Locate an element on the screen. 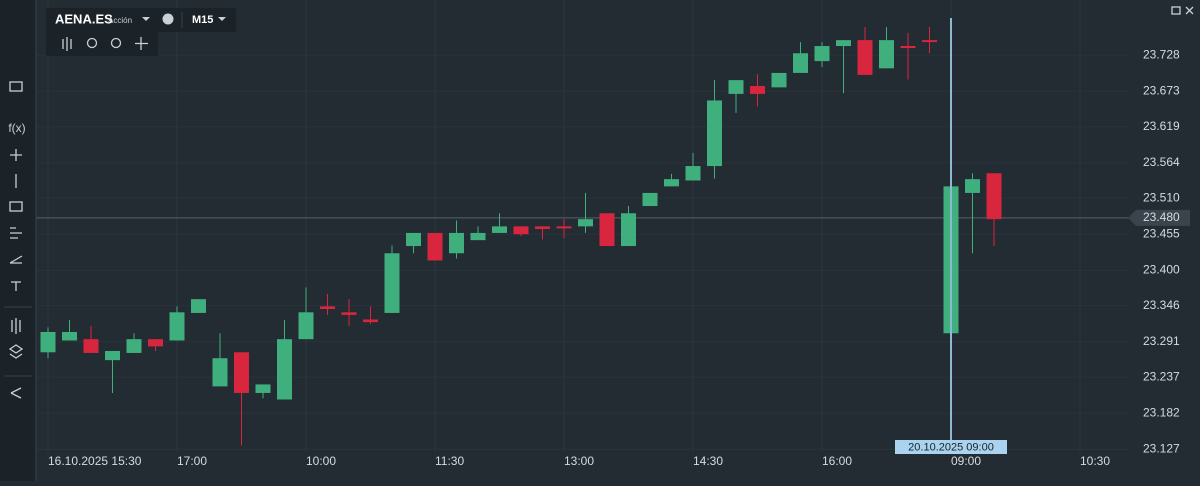 The height and width of the screenshot is (486, 1200). left-toolbar is located at coordinates (18, 240).